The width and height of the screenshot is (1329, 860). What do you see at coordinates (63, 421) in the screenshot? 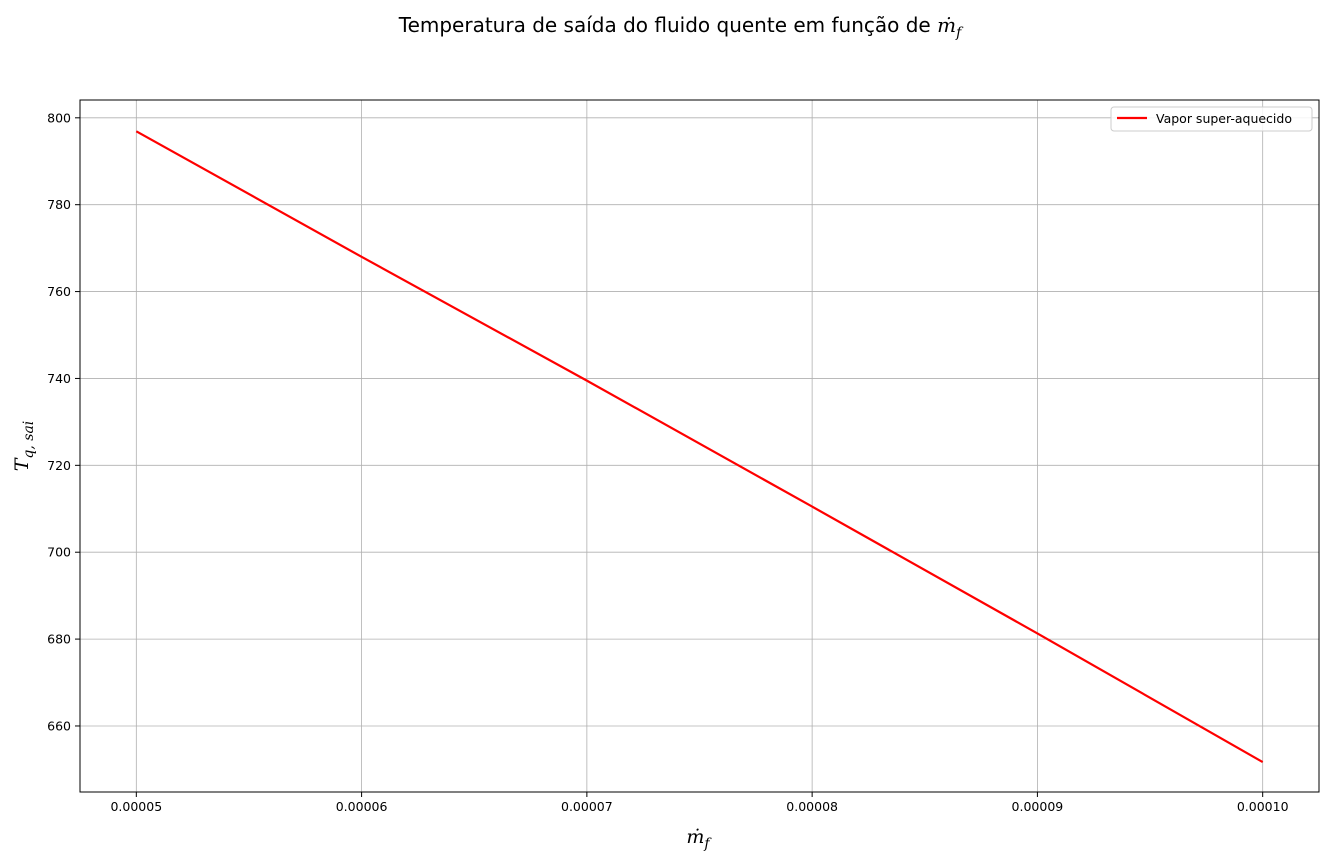
I see `y-axis-ticks: 660 680 700 720 740 760 780 800` at bounding box center [63, 421].